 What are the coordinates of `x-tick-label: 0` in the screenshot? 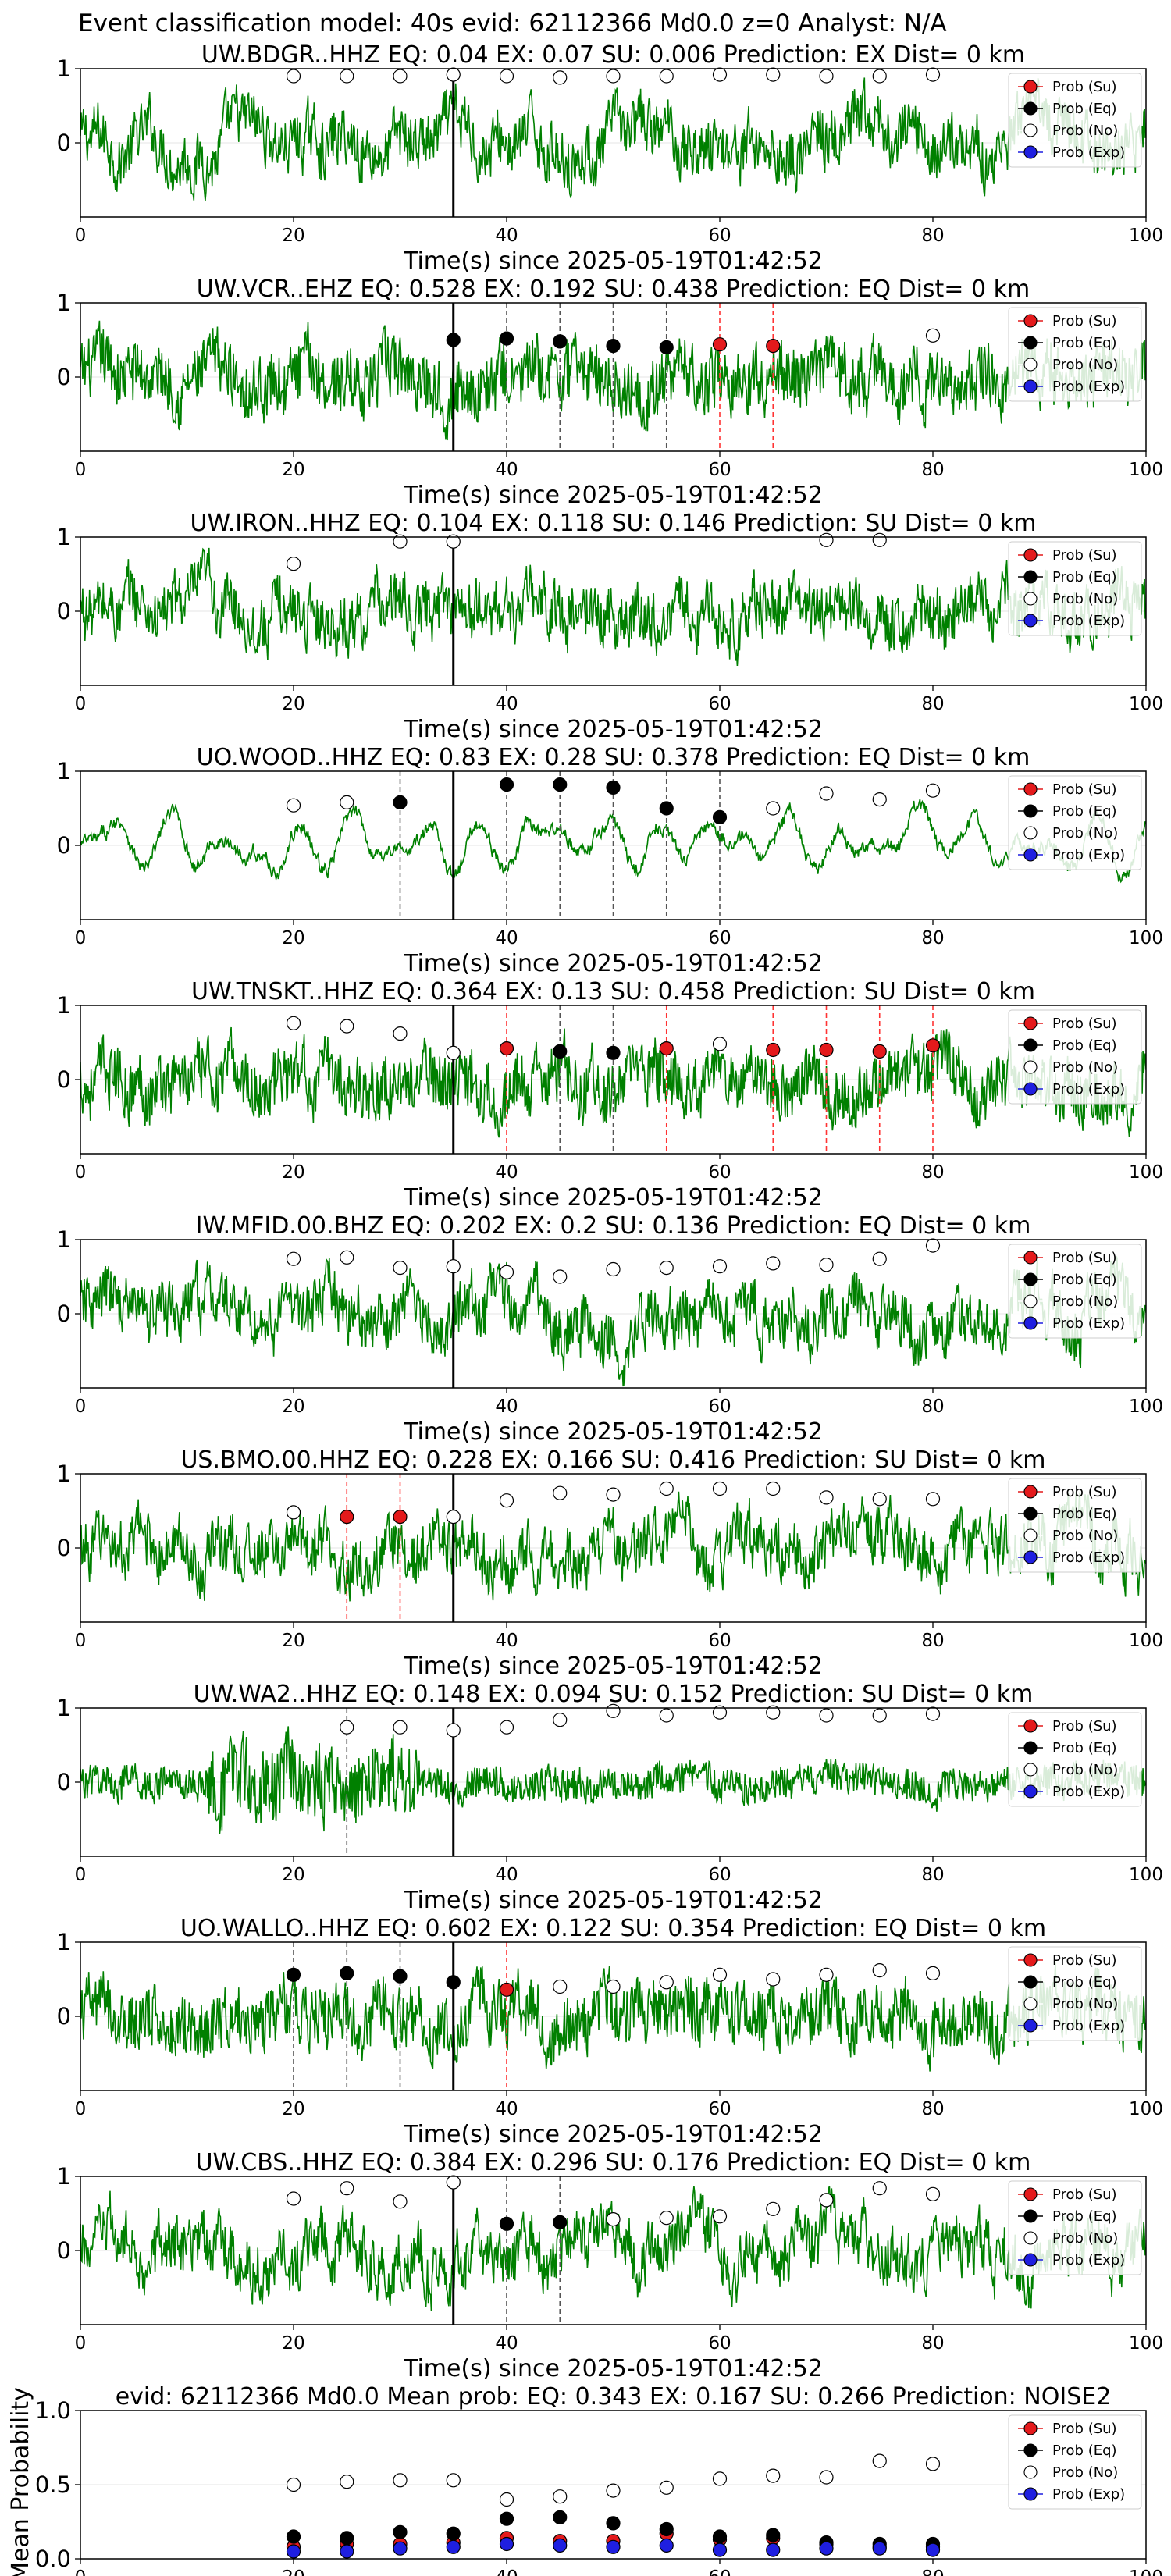 It's located at (81, 236).